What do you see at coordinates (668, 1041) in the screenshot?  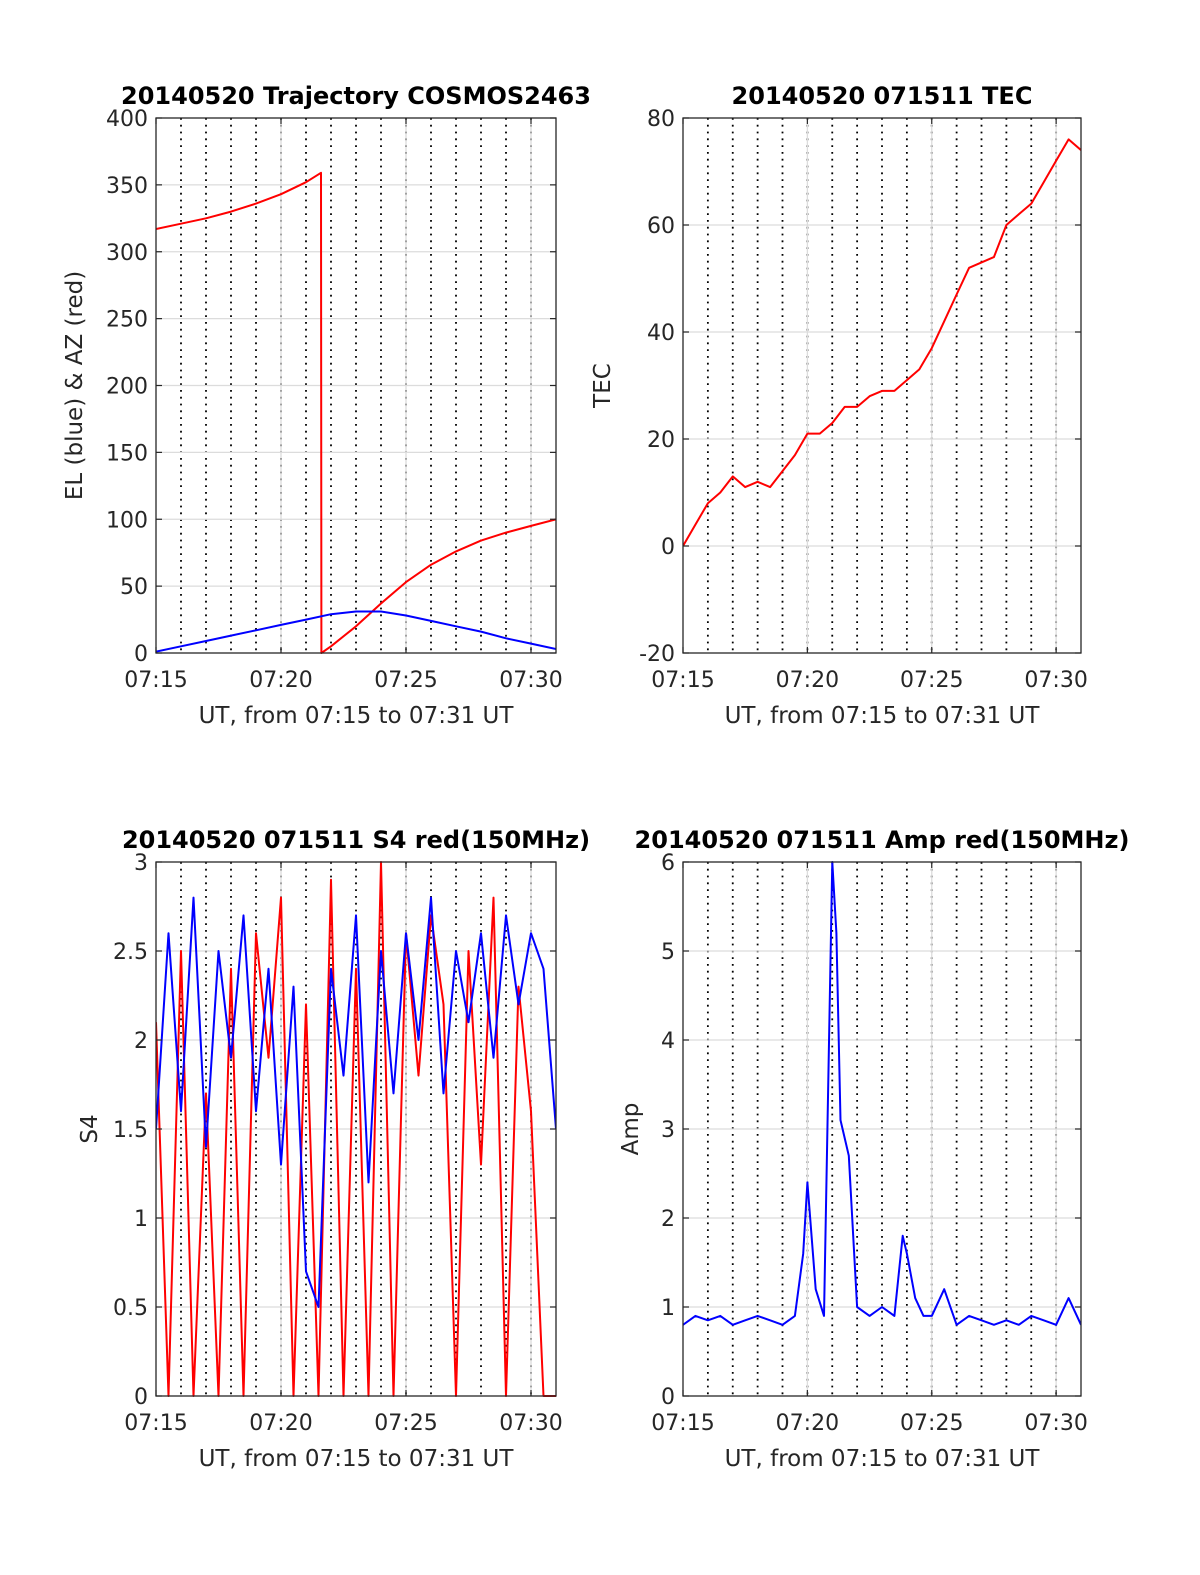 I see `y-tick-label: 4` at bounding box center [668, 1041].